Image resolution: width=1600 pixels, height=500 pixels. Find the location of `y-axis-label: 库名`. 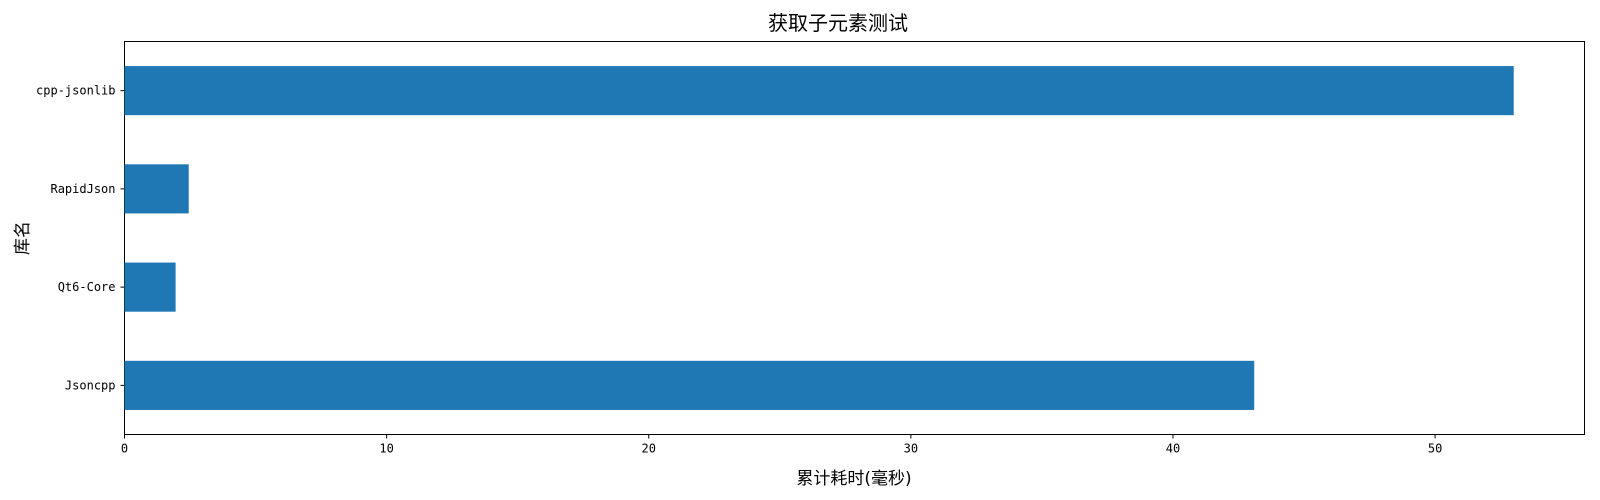

y-axis-label: 库名 is located at coordinates (23, 238).